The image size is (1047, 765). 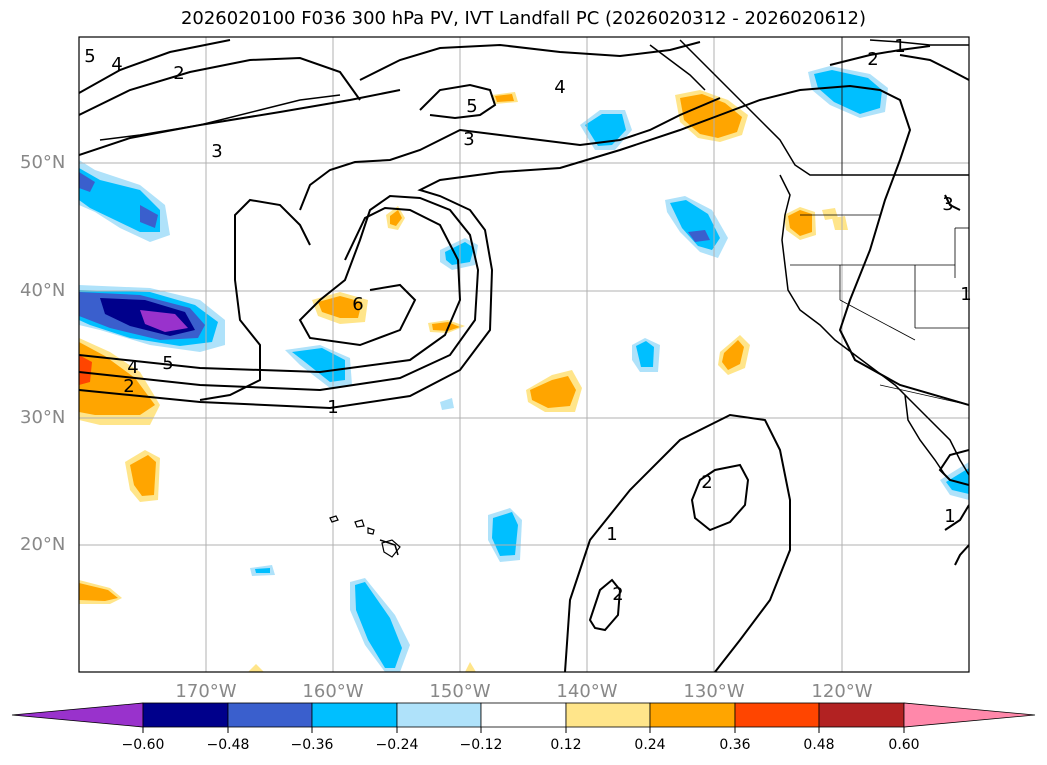 I want to click on colorbar-tick-label: 0.12, so click(x=566, y=745).